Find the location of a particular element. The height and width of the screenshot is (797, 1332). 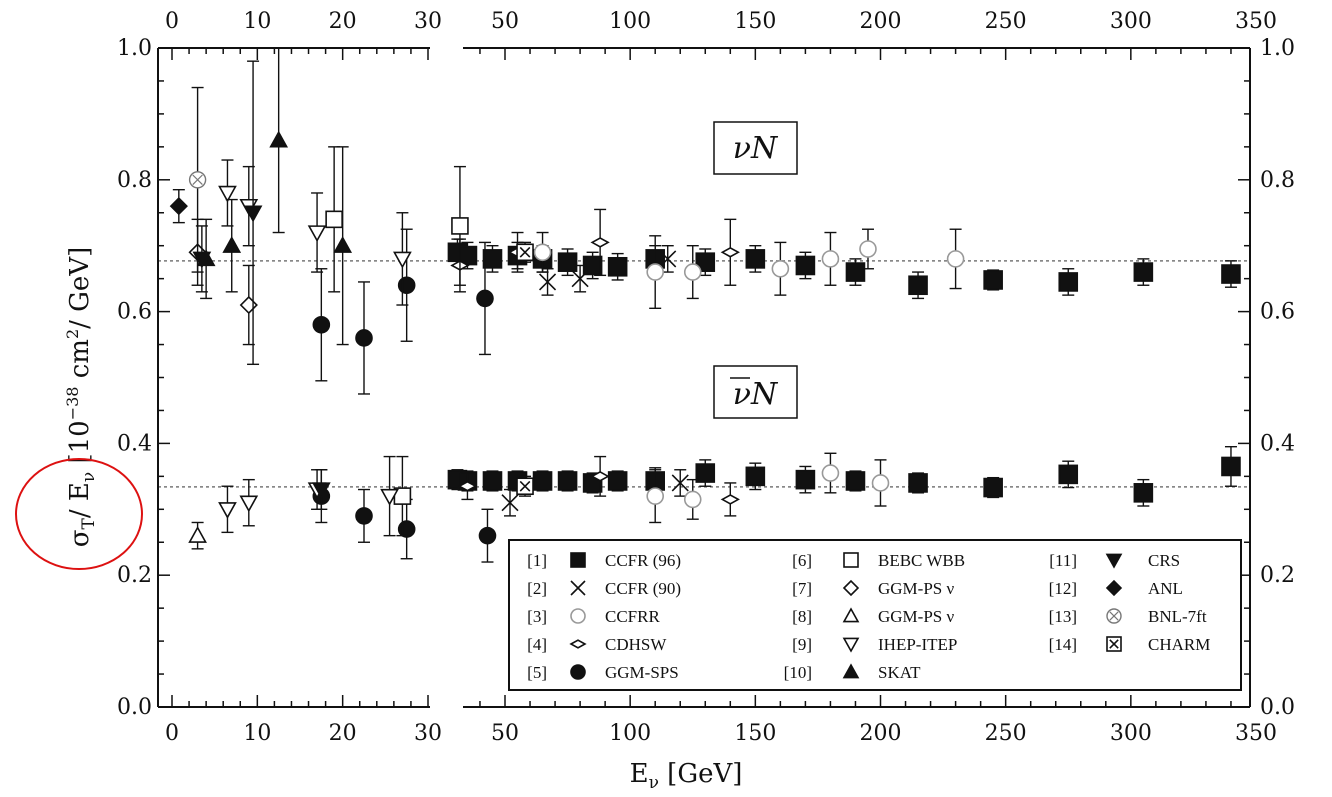

legend-entry-label: CDHSW is located at coordinates (636, 644).